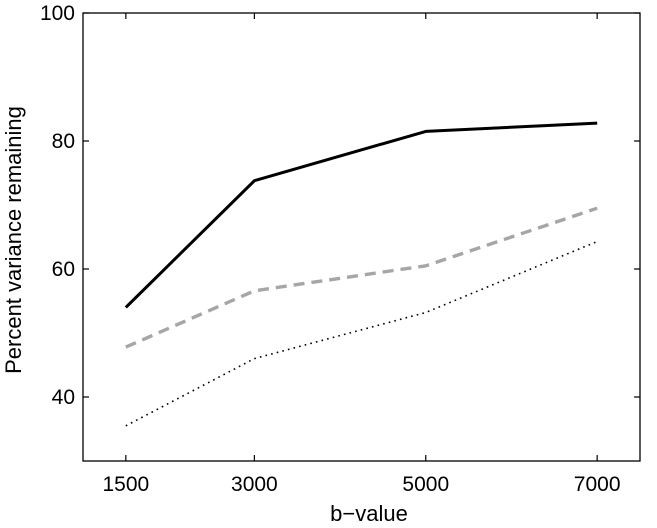 This screenshot has height=528, width=657. Describe the element at coordinates (13, 240) in the screenshot. I see `y-axis-label: Percent variance remaining` at that location.